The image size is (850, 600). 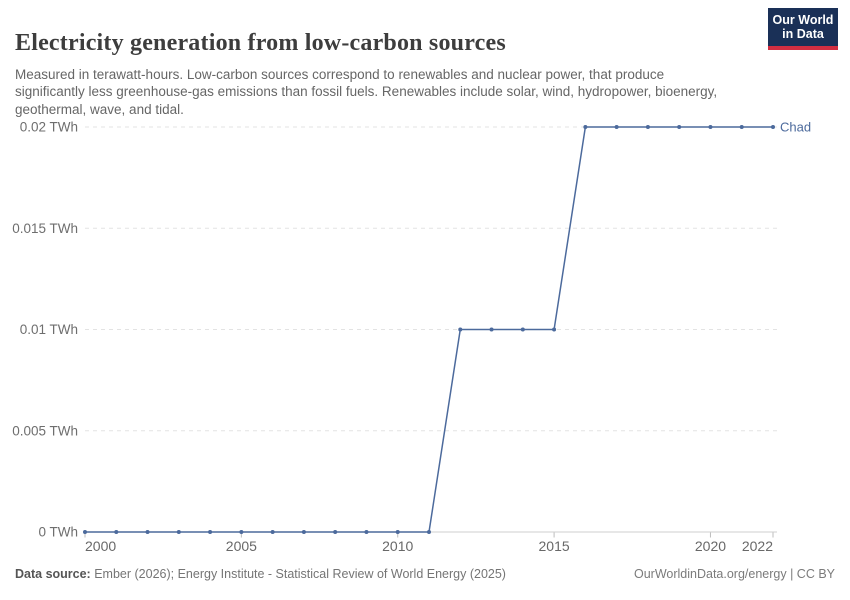 I want to click on x-axis-label: 2015, so click(x=554, y=546).